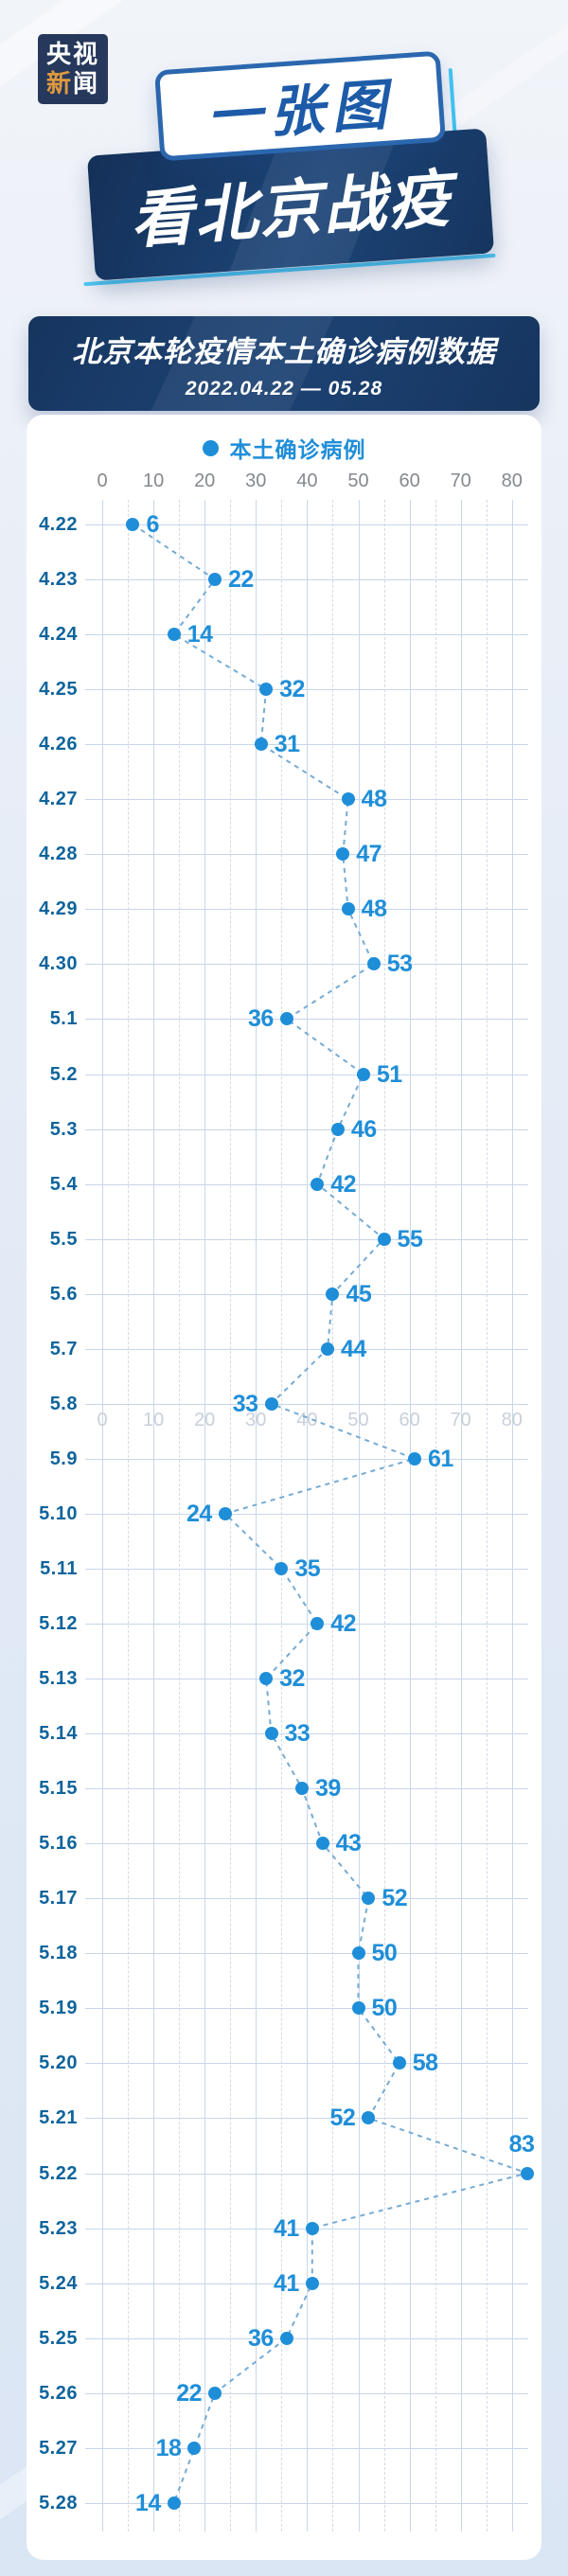  Describe the element at coordinates (348, 1843) in the screenshot. I see `data-point-value: 43` at that location.